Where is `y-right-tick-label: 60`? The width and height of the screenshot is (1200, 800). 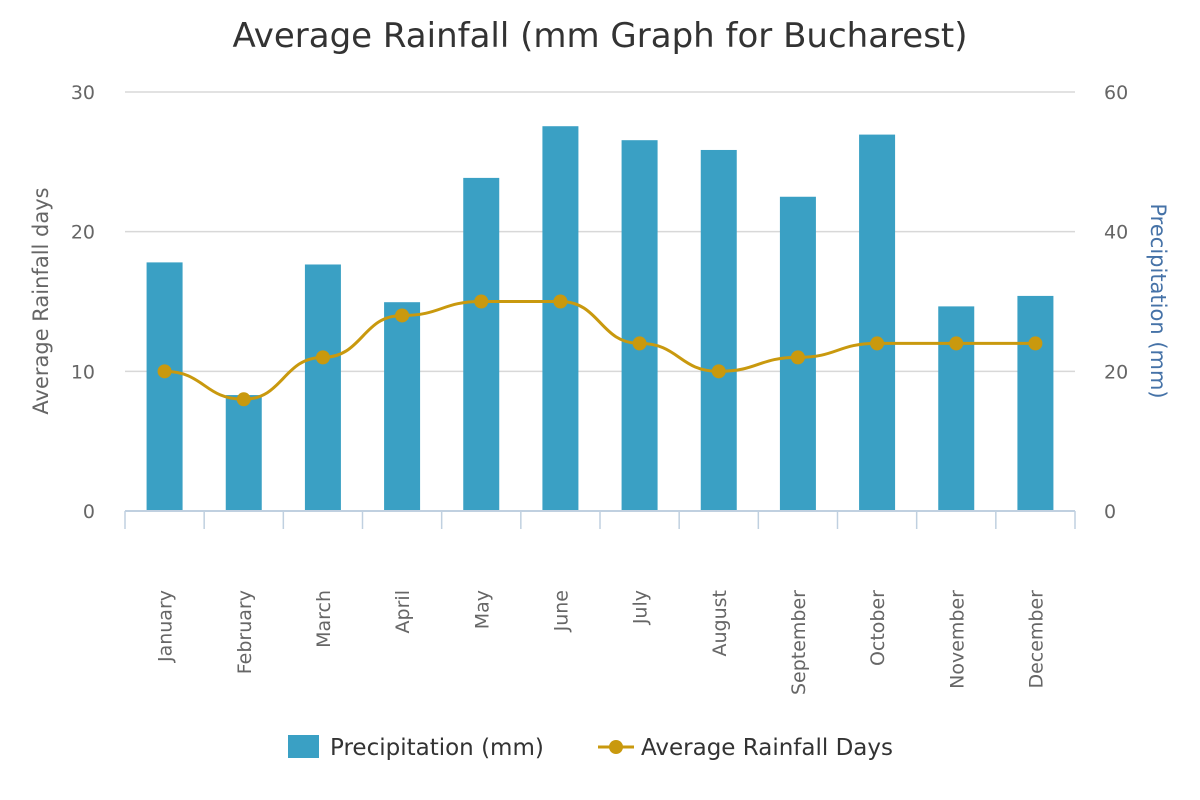 y-right-tick-label: 60 is located at coordinates (1116, 93).